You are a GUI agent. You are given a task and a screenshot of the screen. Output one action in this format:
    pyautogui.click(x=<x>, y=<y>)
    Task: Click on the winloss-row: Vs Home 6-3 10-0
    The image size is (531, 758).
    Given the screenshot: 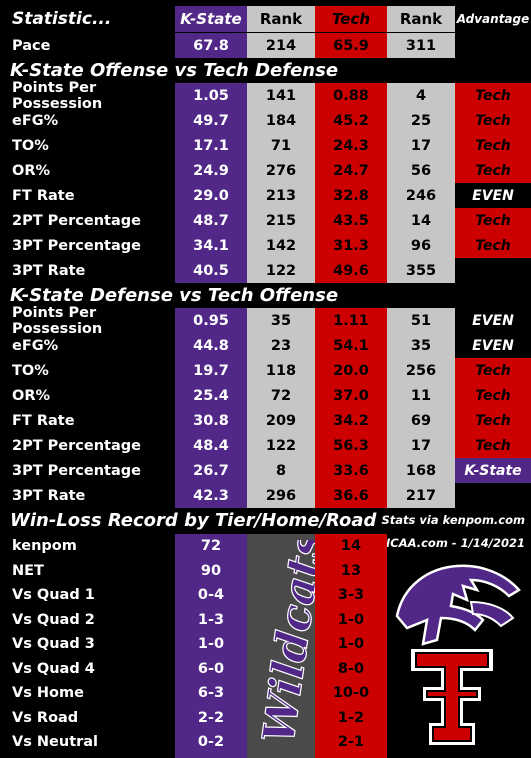 What is the action you would take?
    pyautogui.click(x=265, y=693)
    